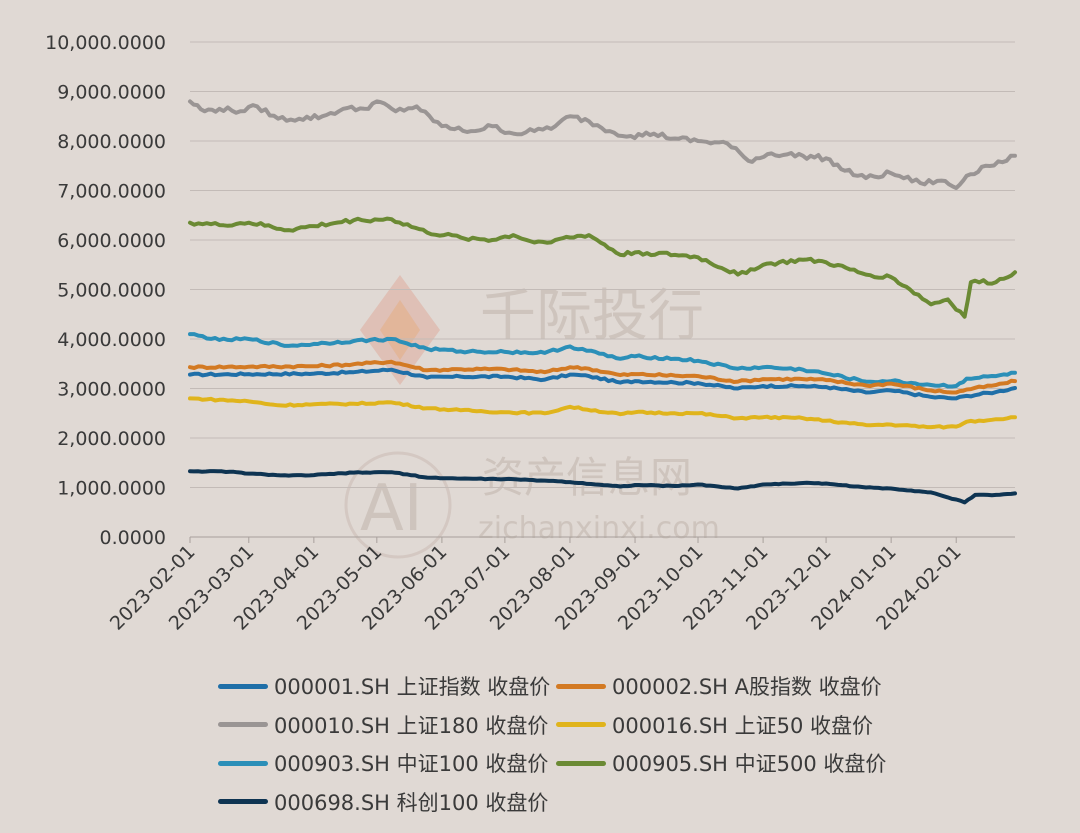 This screenshot has height=833, width=1080. I want to click on legend-item: 000016.SH 上证50 收盘价, so click(714, 725).